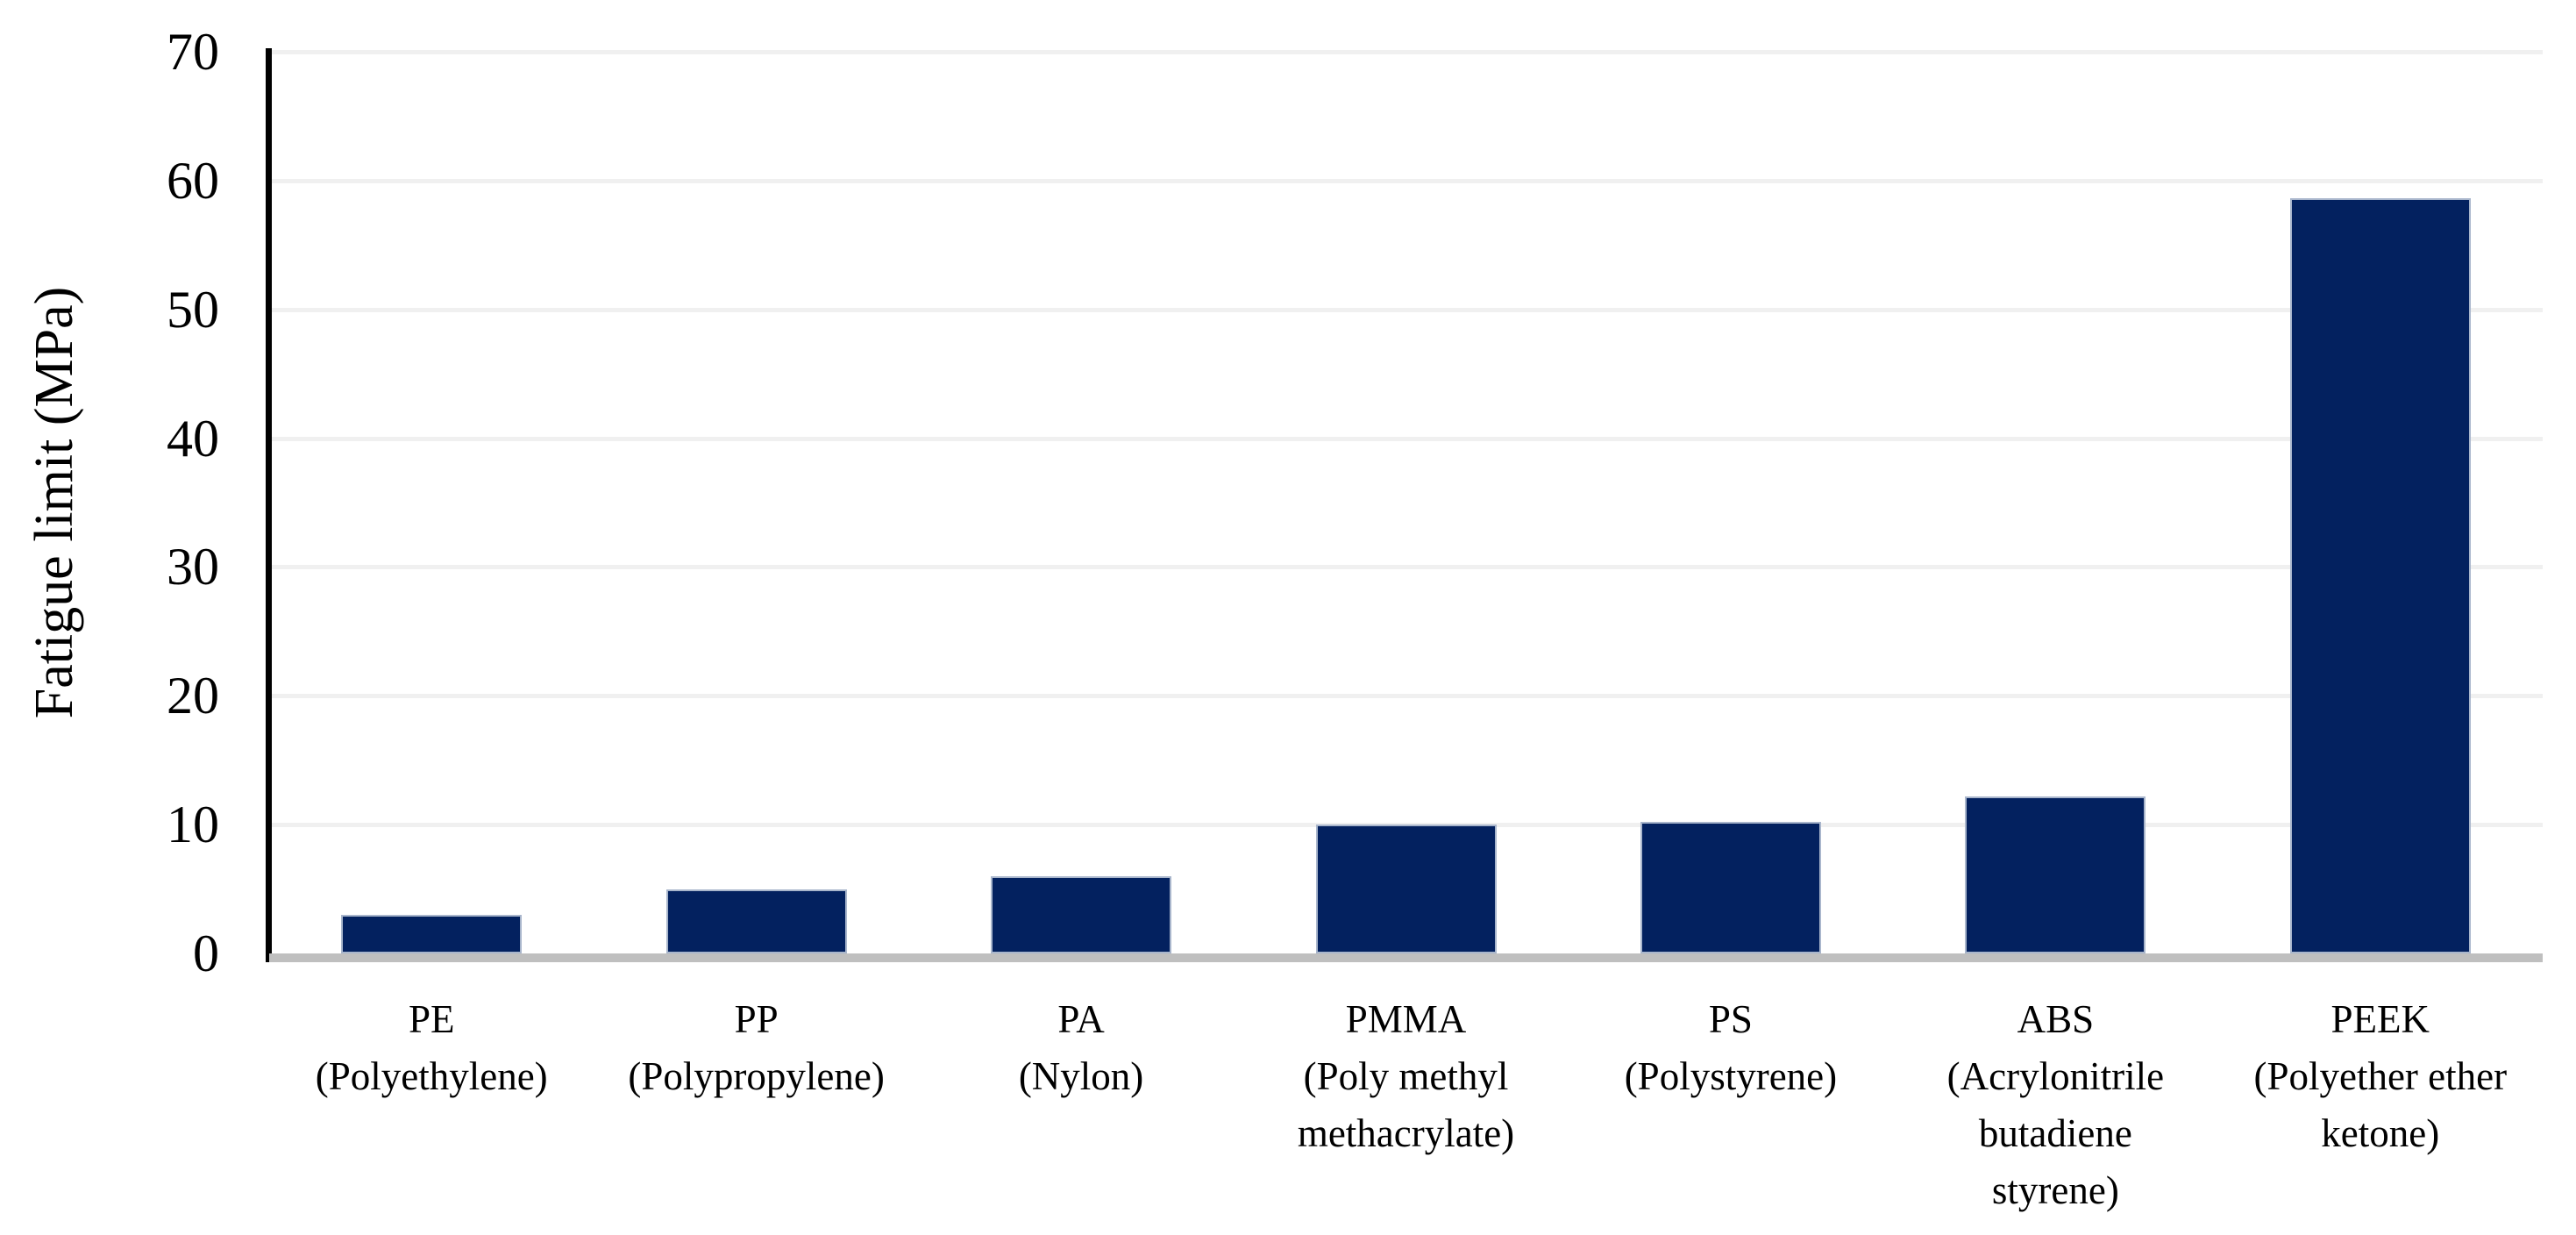  I want to click on category-label-line: (Nylon), so click(1081, 1076).